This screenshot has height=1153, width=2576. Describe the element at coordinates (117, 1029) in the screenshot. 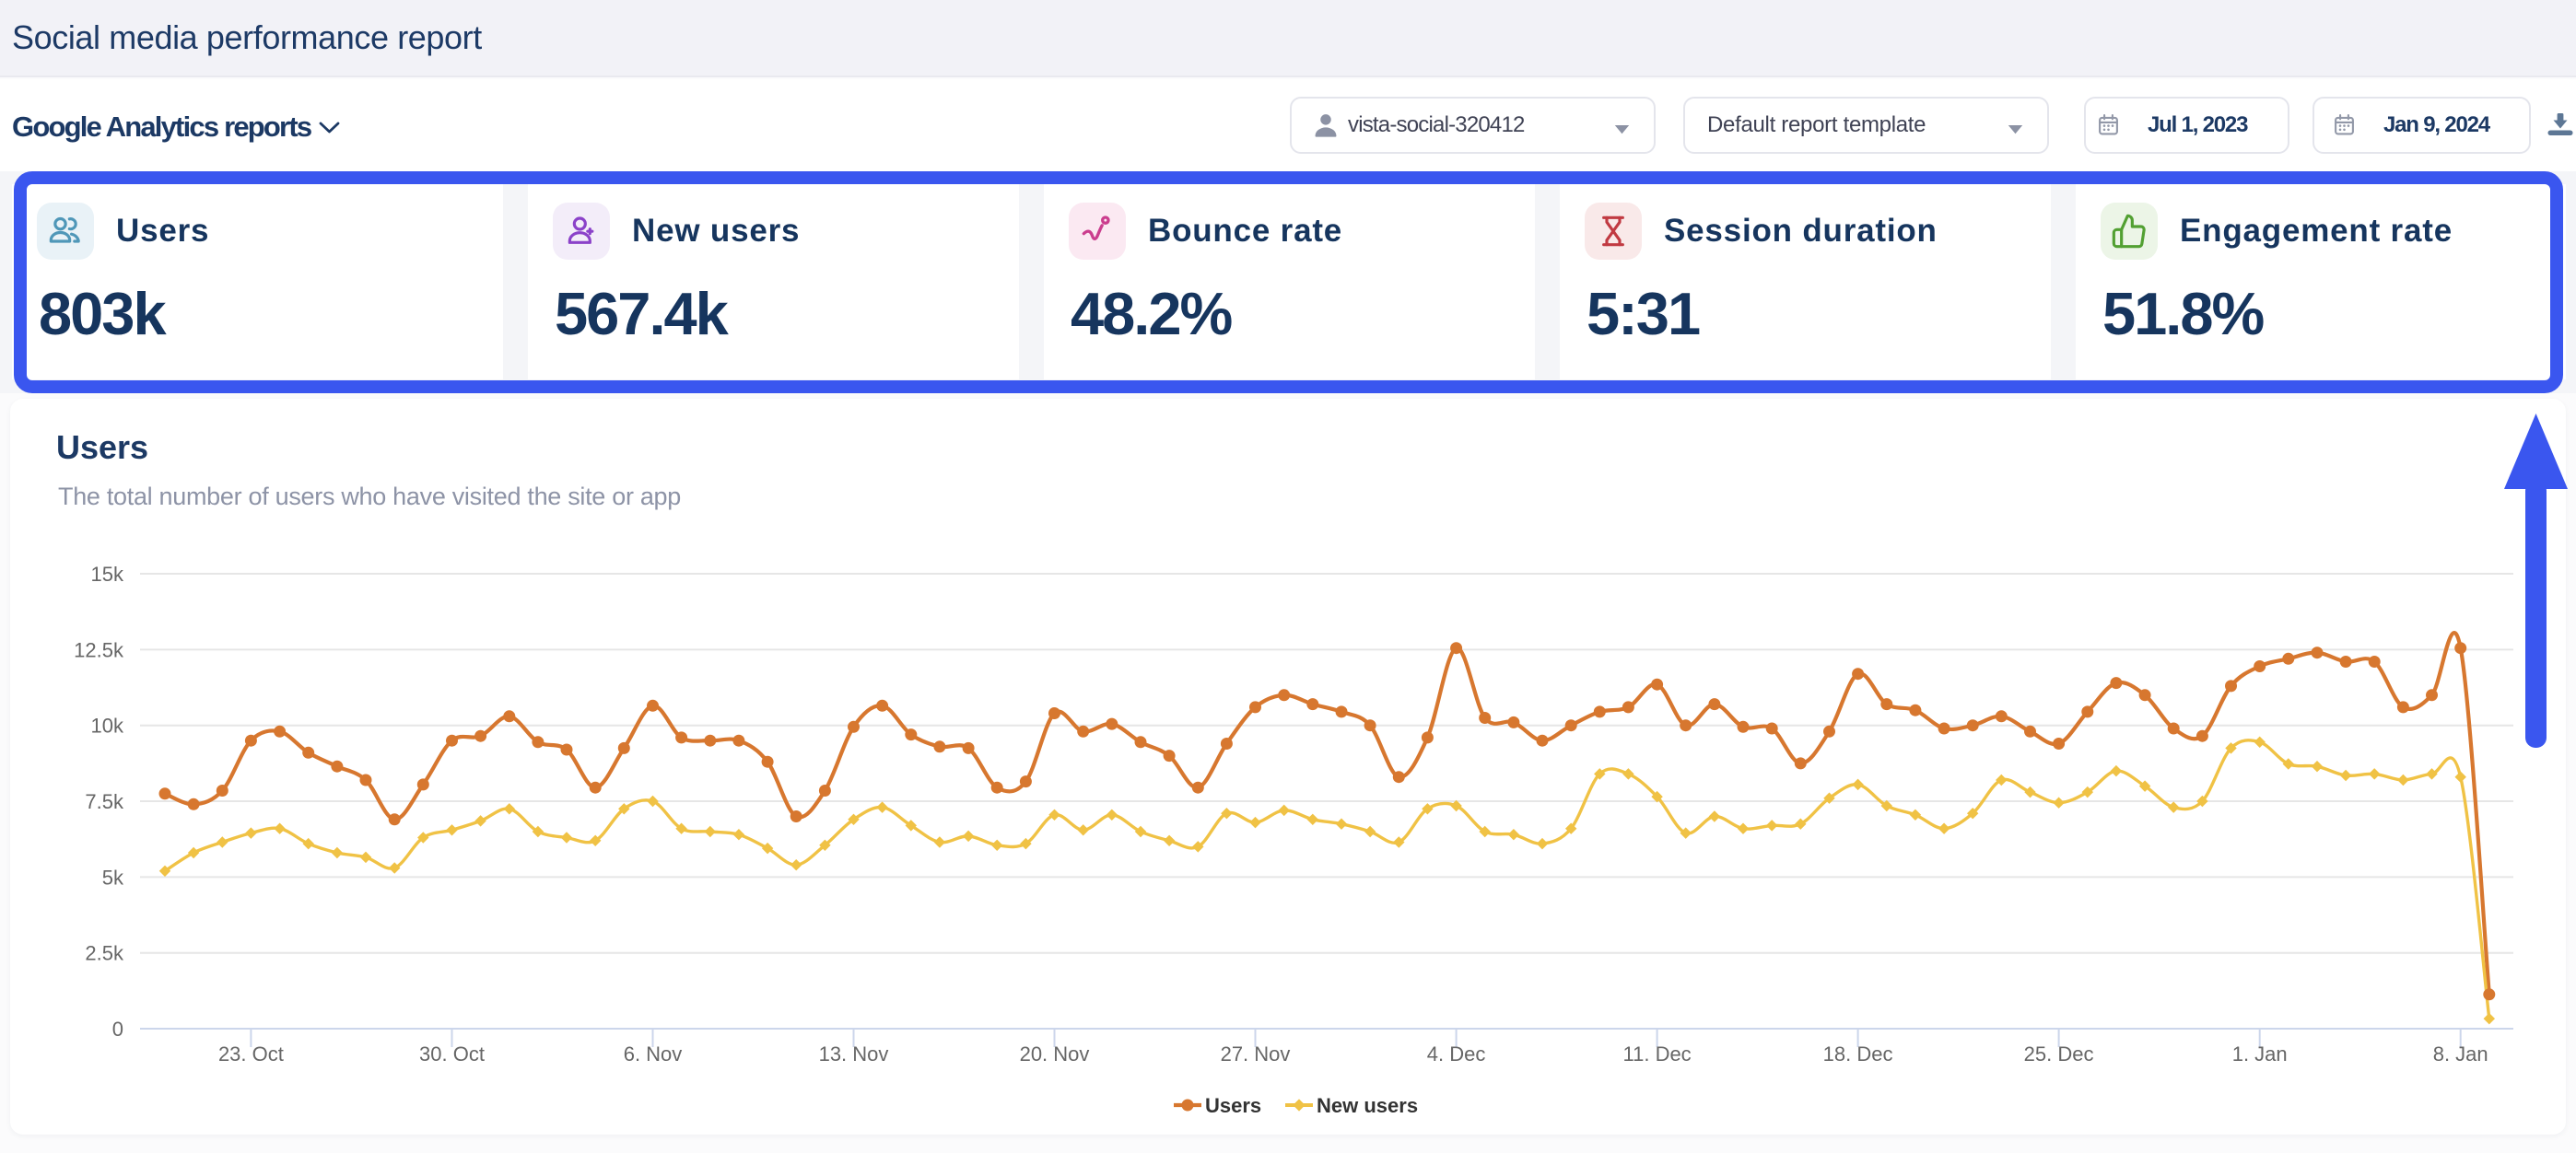

I see `svg-text: 0` at that location.